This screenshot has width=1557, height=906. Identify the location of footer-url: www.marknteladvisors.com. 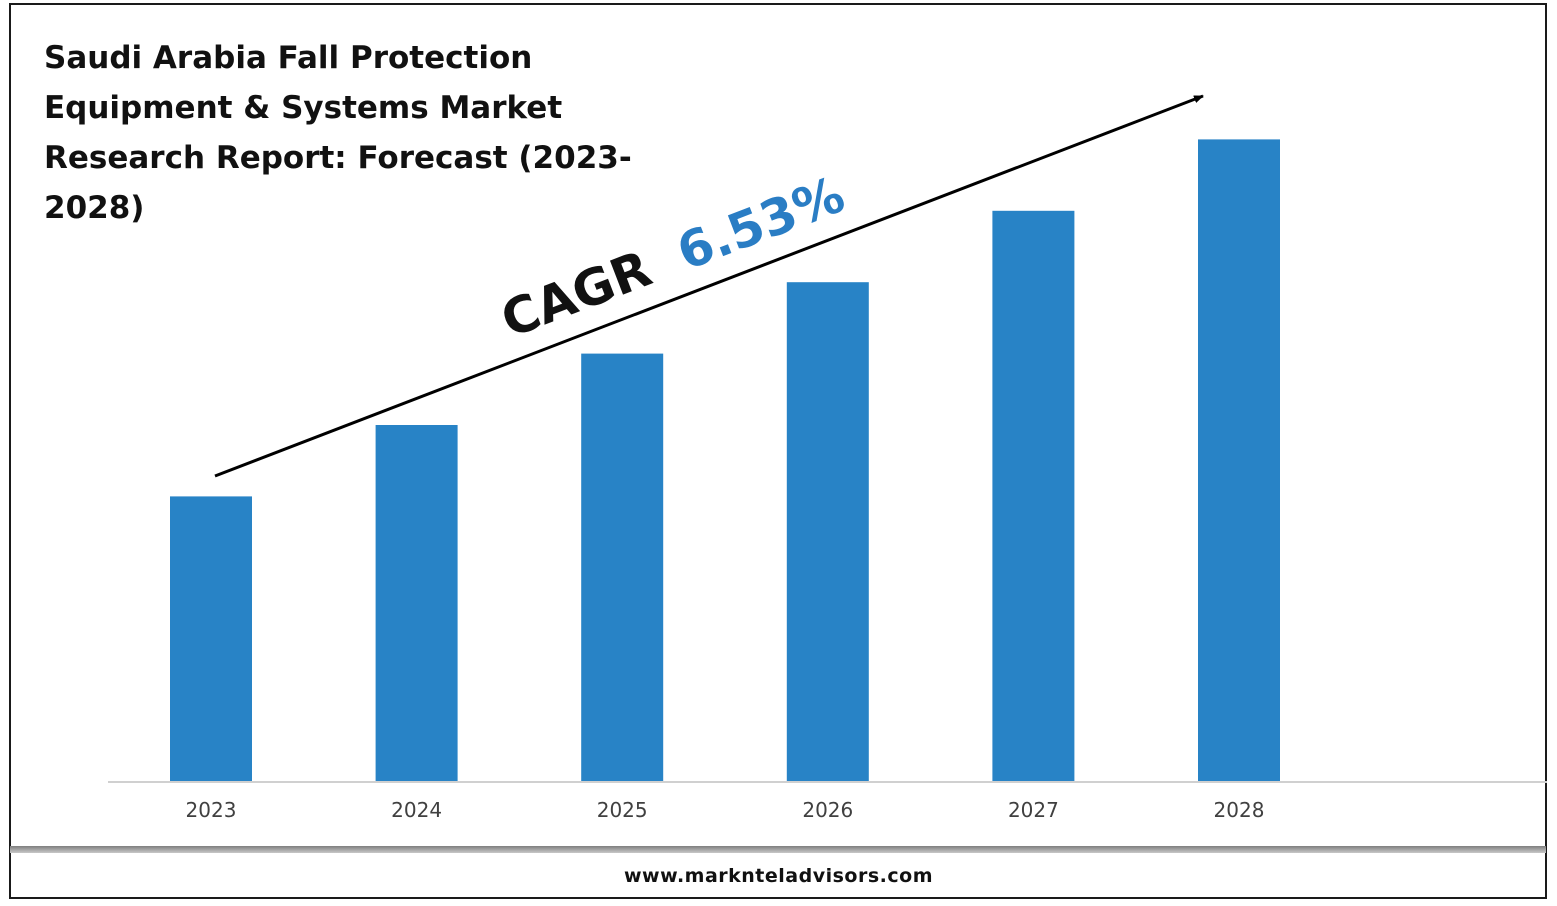
(778, 876).